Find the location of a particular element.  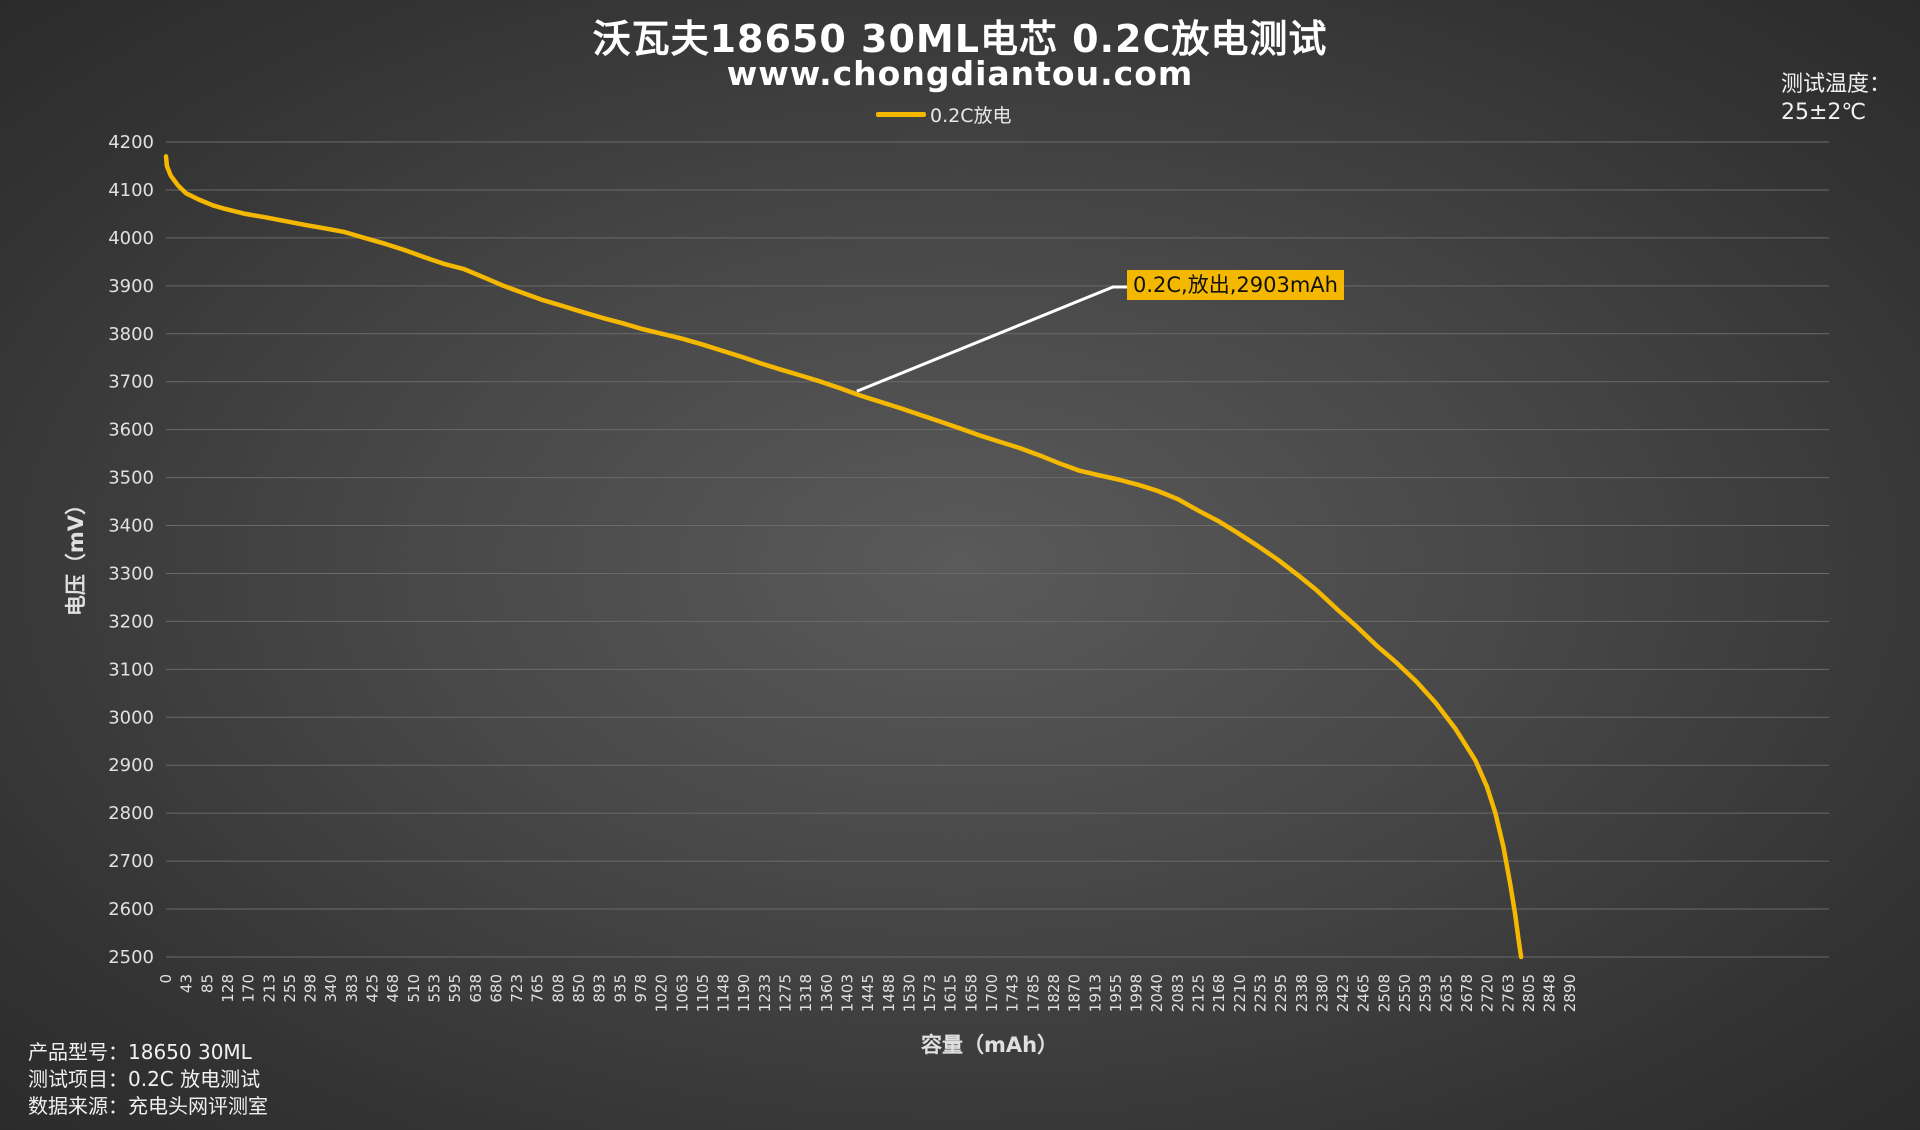

x-tick-label: 765 is located at coordinates (538, 988).